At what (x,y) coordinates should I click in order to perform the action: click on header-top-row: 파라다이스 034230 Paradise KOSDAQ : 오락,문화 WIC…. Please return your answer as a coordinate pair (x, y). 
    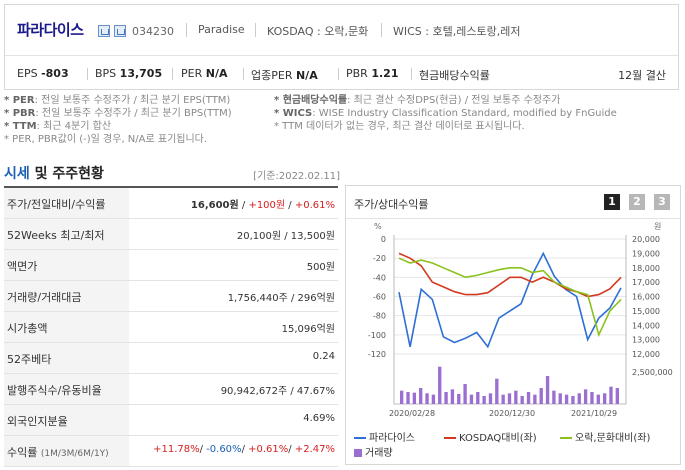
    Looking at the image, I should click on (341, 30).